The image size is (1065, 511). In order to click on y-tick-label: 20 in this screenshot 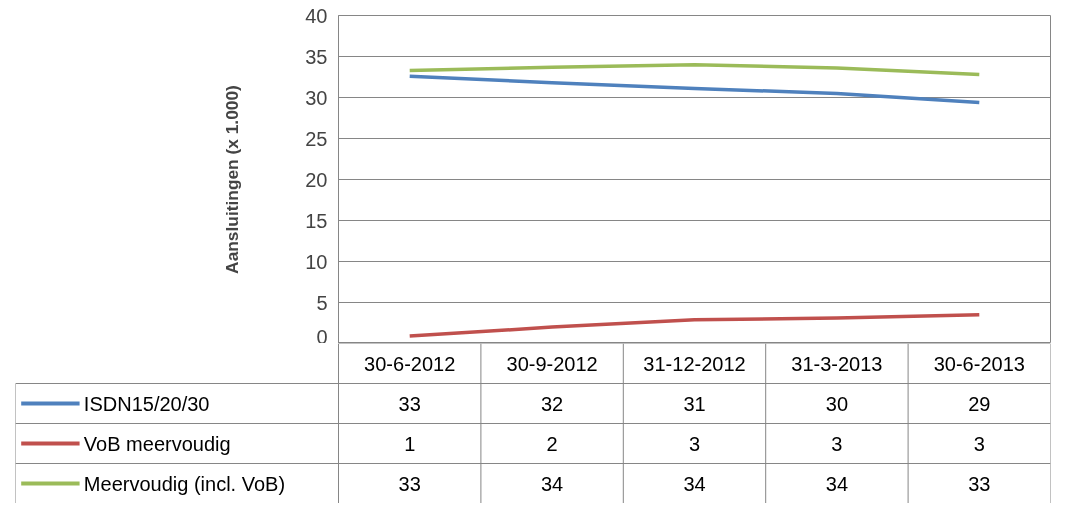, I will do `click(316, 179)`.